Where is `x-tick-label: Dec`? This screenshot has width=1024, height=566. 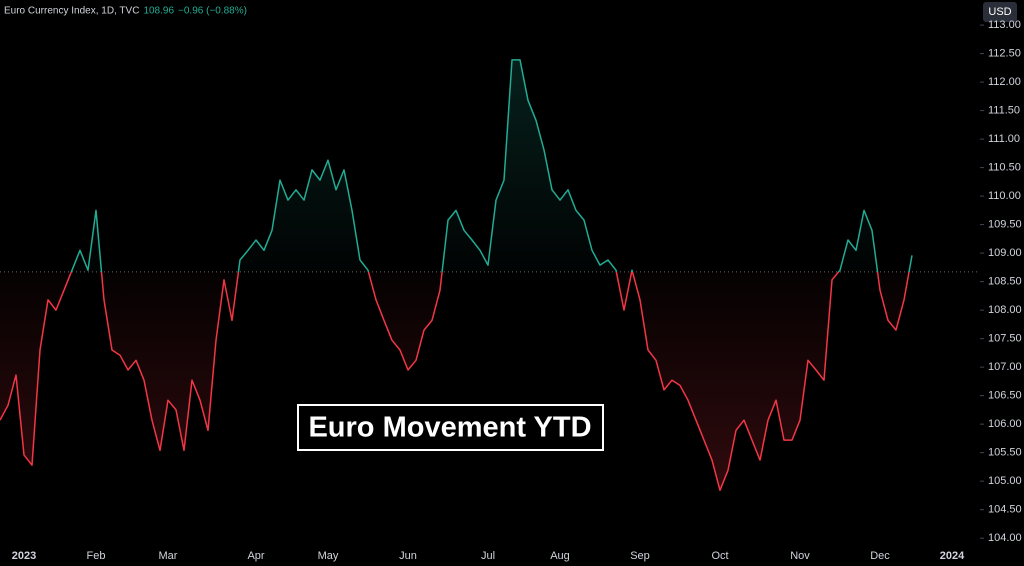
x-tick-label: Dec is located at coordinates (880, 556).